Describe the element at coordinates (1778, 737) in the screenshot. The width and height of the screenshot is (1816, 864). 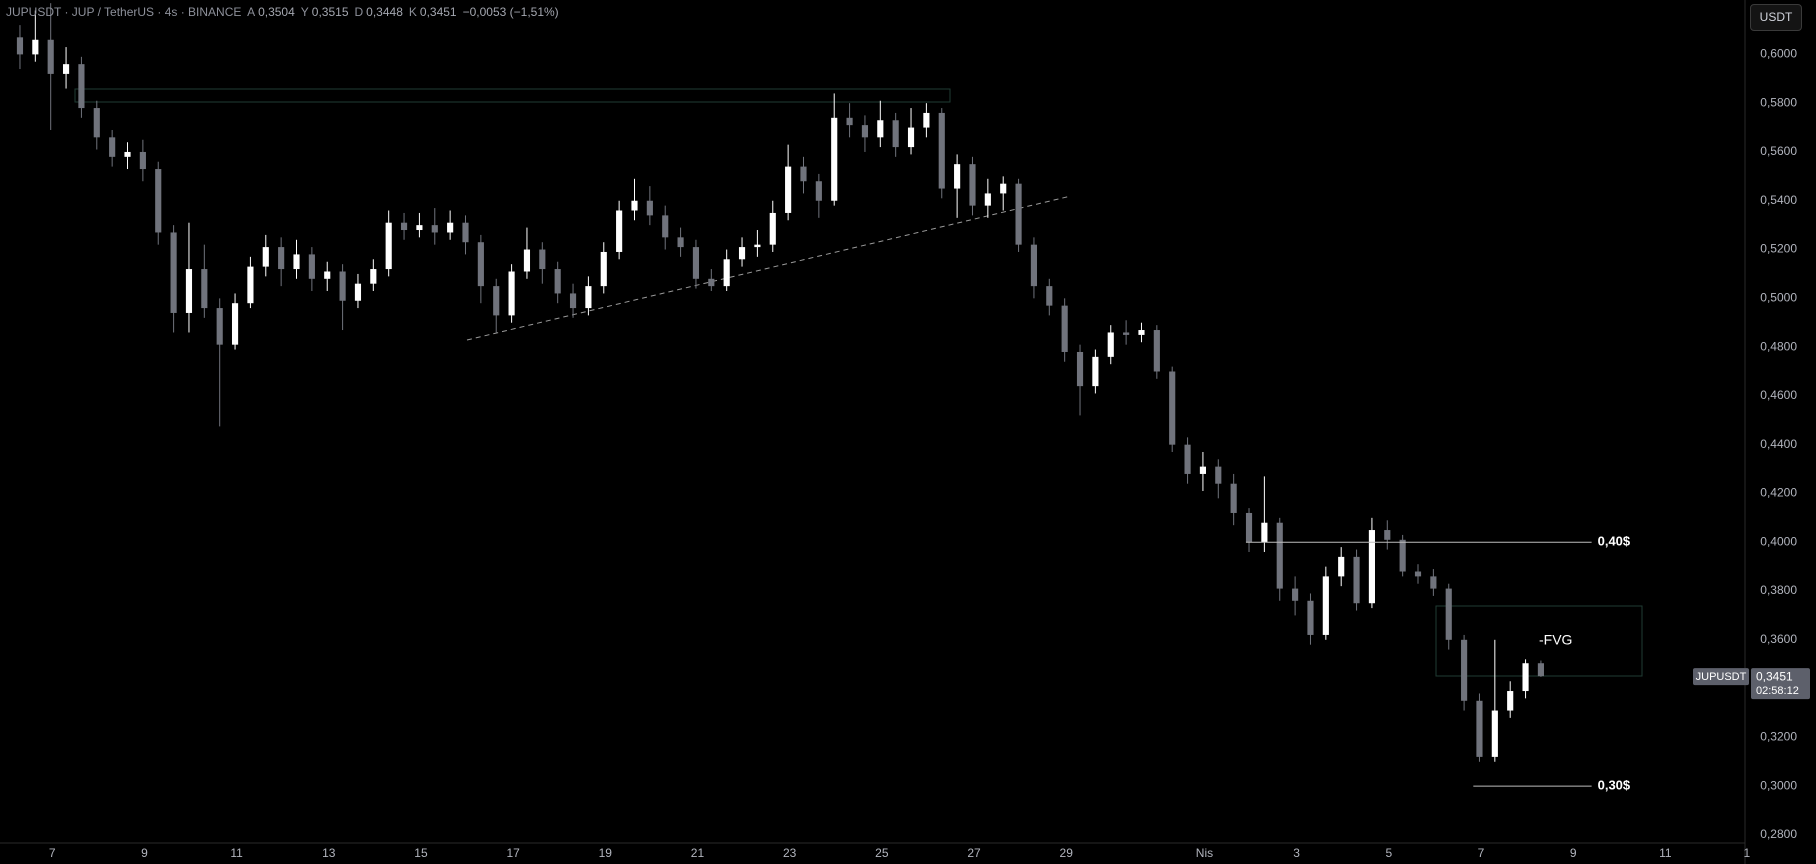
I see `y-tick-label: 0,3200` at that location.